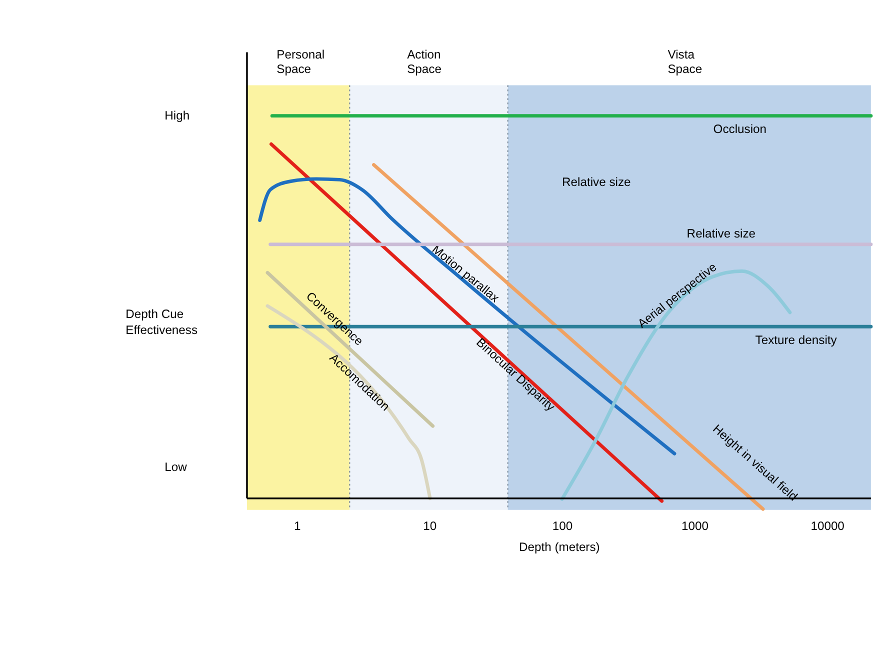 Image resolution: width=890 pixels, height=662 pixels. Describe the element at coordinates (424, 61) in the screenshot. I see `band-label: Action Space` at that location.